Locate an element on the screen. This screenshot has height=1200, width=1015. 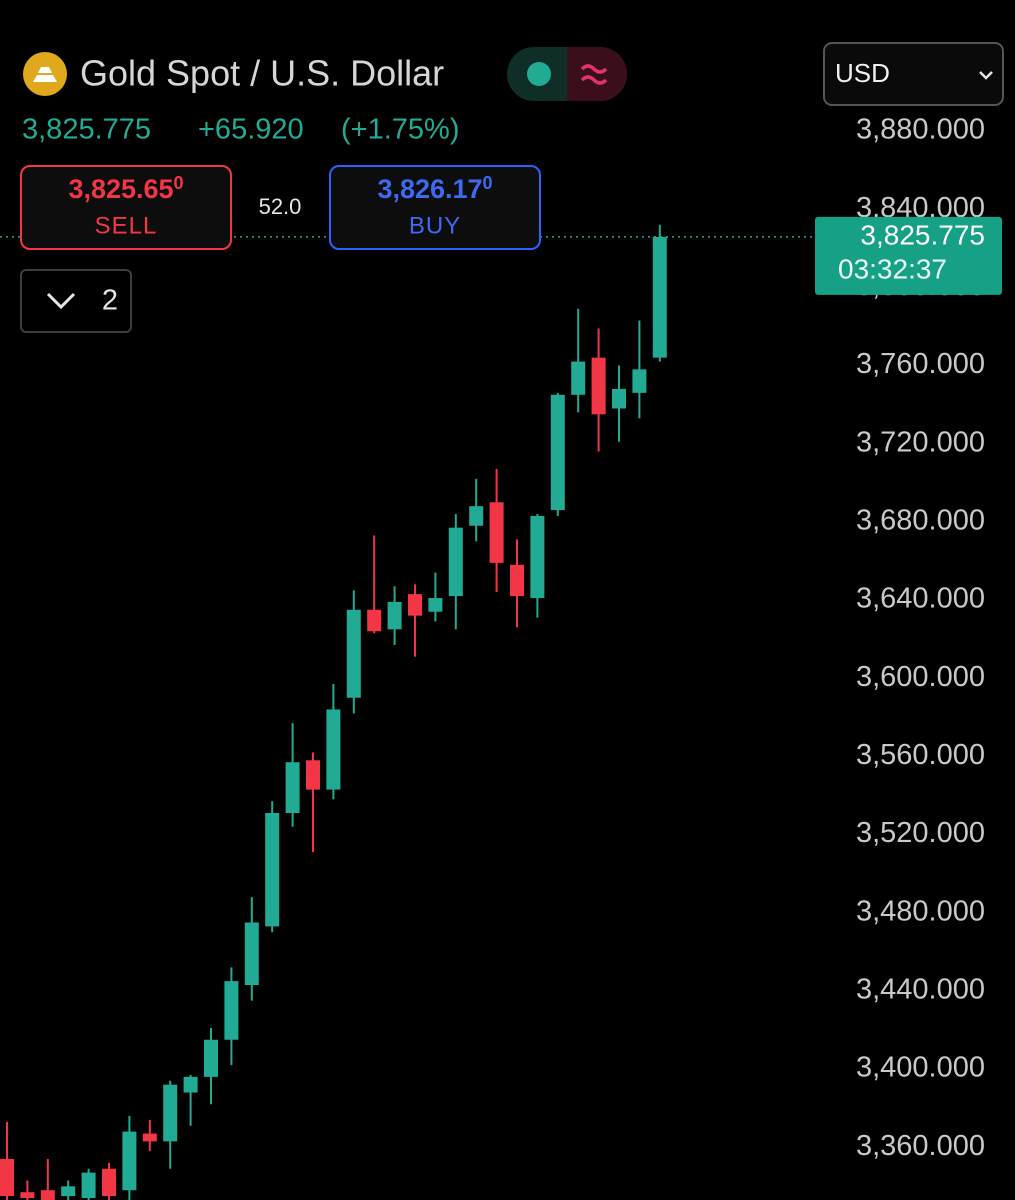
dropdown-chevron is located at coordinates (986, 75).